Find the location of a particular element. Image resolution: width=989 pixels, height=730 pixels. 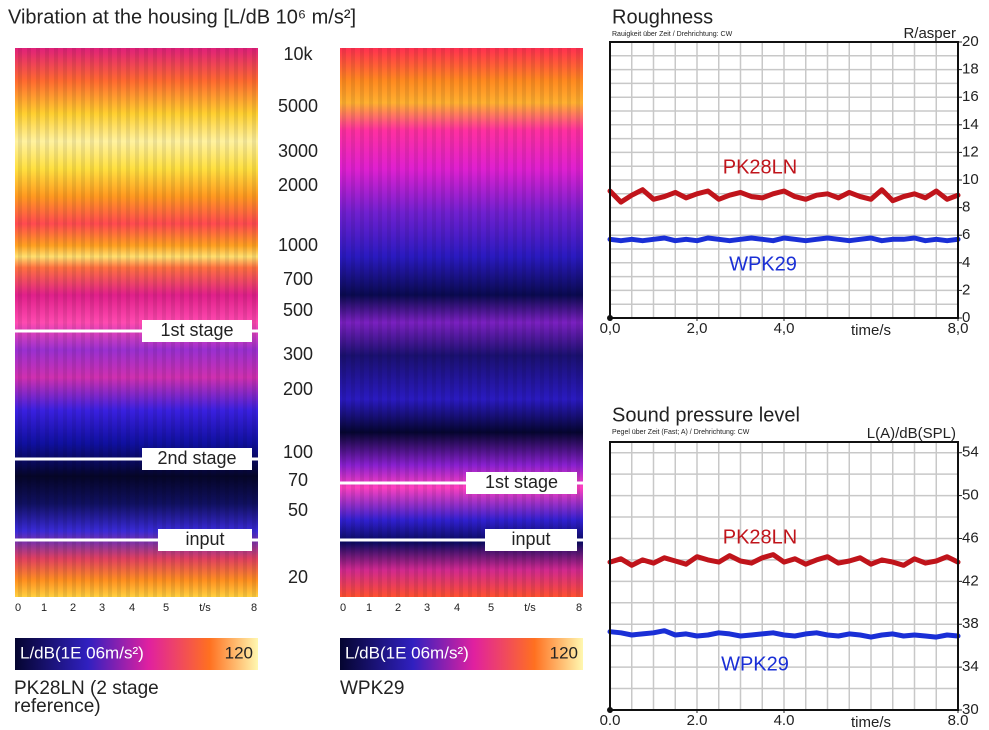

y-axis-label: R/asper is located at coordinates (929, 33).